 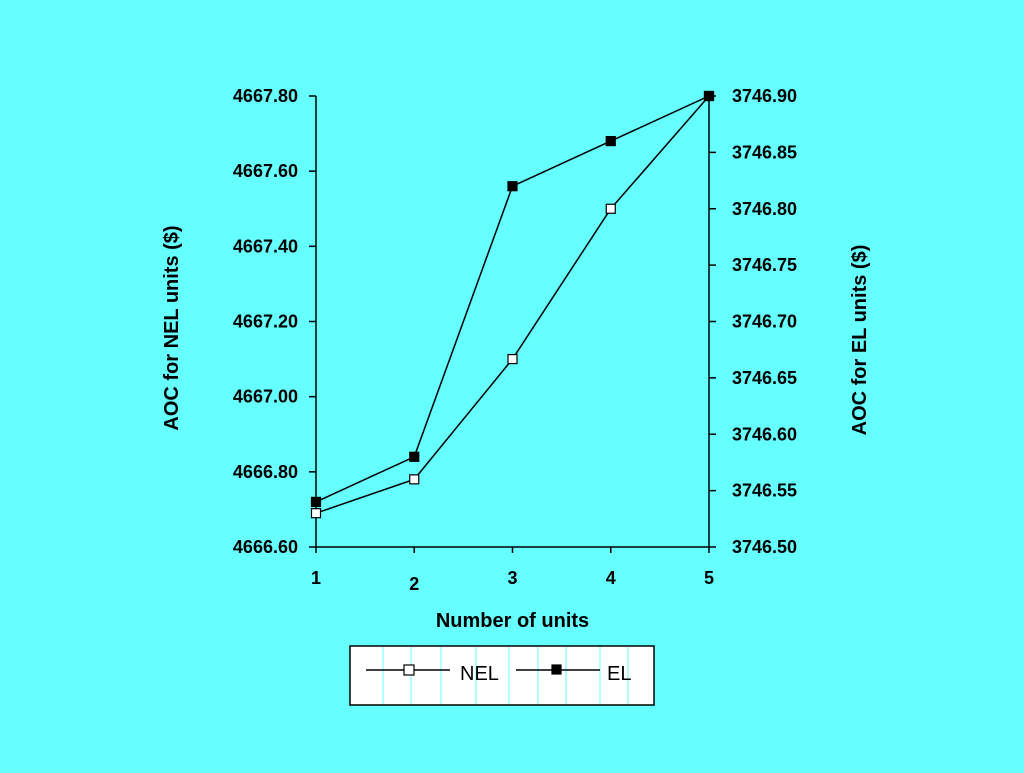 I want to click on right-y-tick-label: 3746.55, so click(x=764, y=491).